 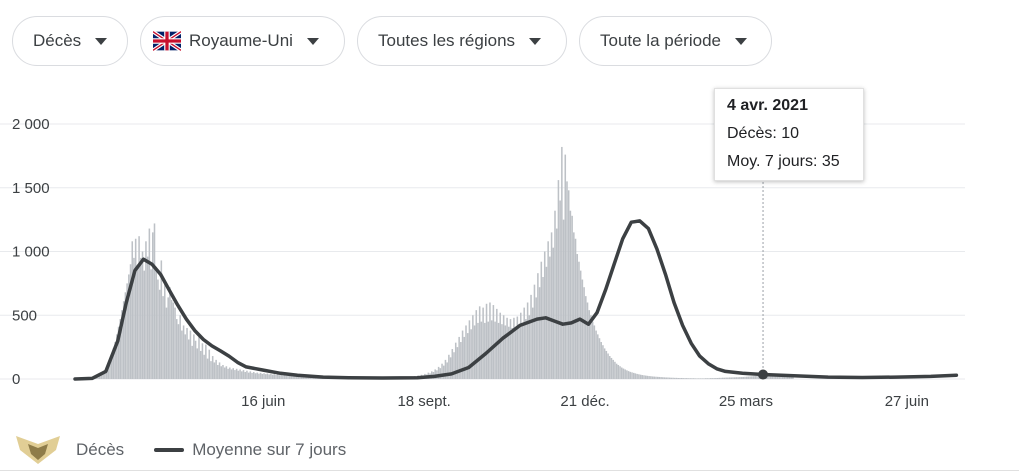 I want to click on period-dropdown: Toute la période, so click(x=675, y=41).